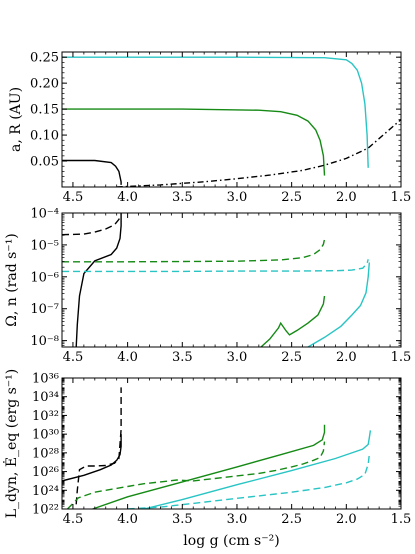  Describe the element at coordinates (44, 58) in the screenshot. I see `y-tick-label: 0.25` at that location.